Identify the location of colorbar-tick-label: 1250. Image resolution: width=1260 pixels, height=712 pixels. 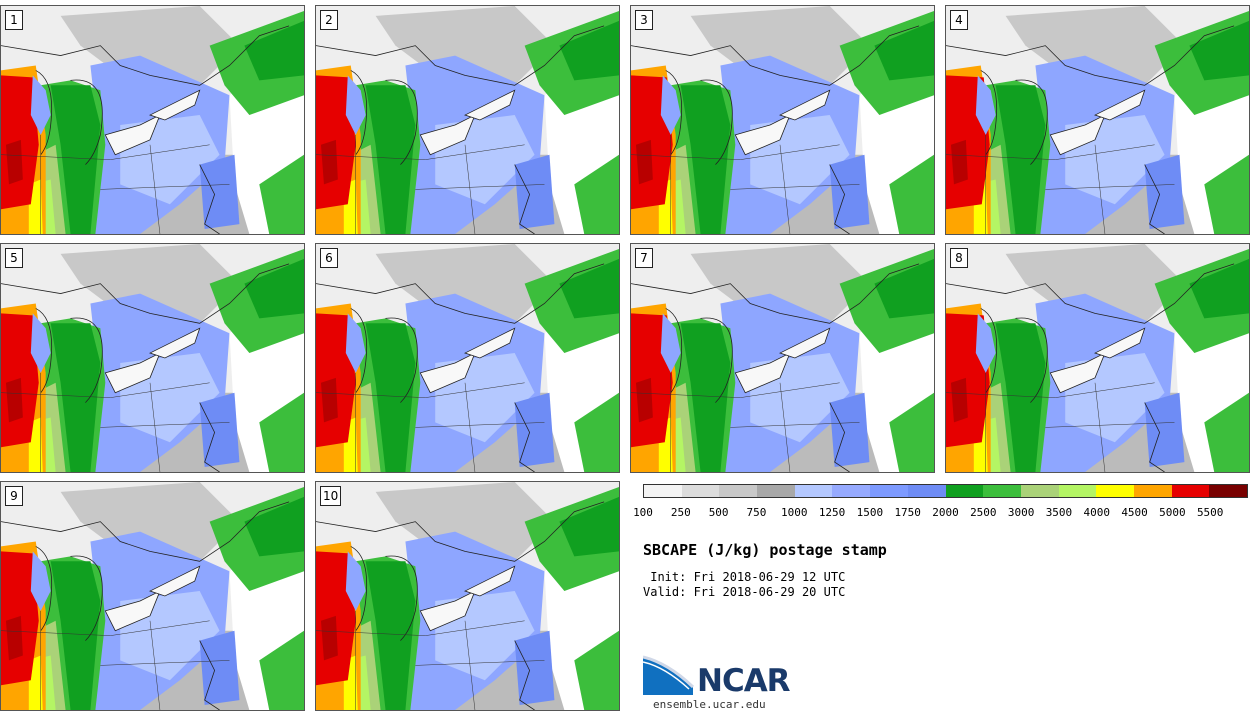
(832, 512).